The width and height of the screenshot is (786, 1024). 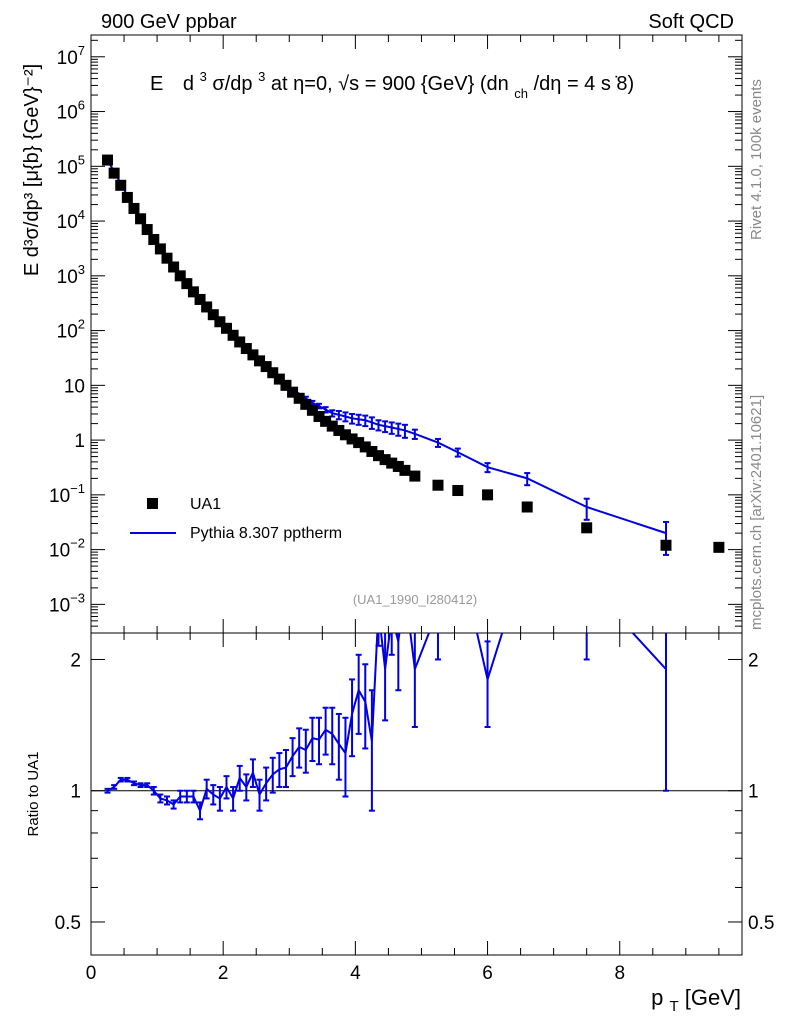 I want to click on x-tick-label: 6, so click(x=487, y=973).